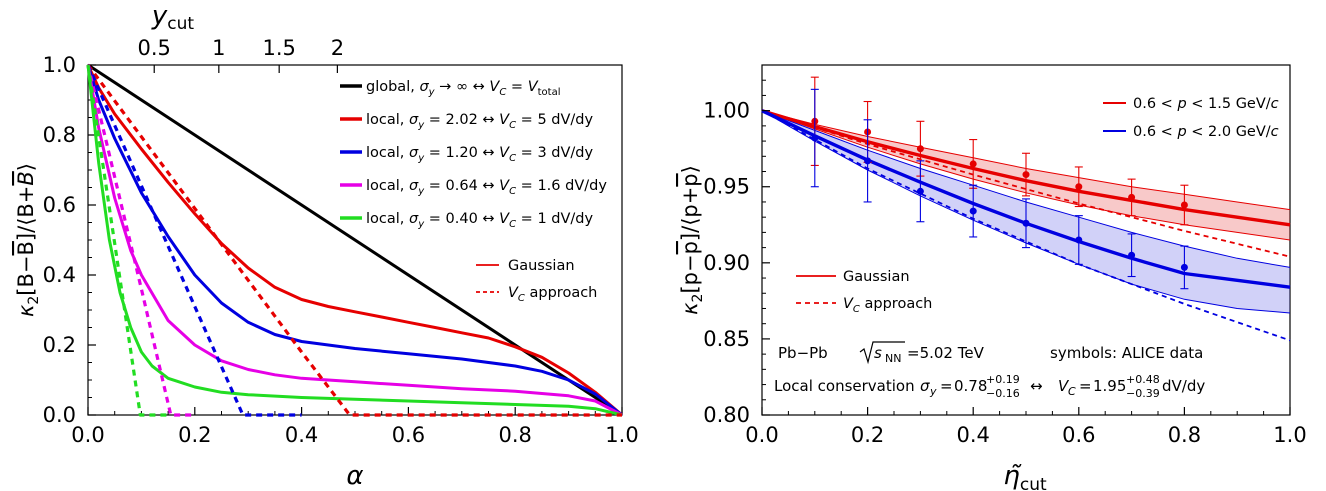  Describe the element at coordinates (59, 415) in the screenshot. I see `left-y-tick-label: 0.0` at that location.